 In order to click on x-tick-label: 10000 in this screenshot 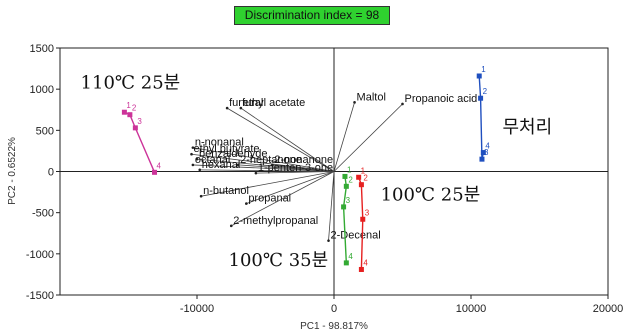, I will do `click(471, 309)`.